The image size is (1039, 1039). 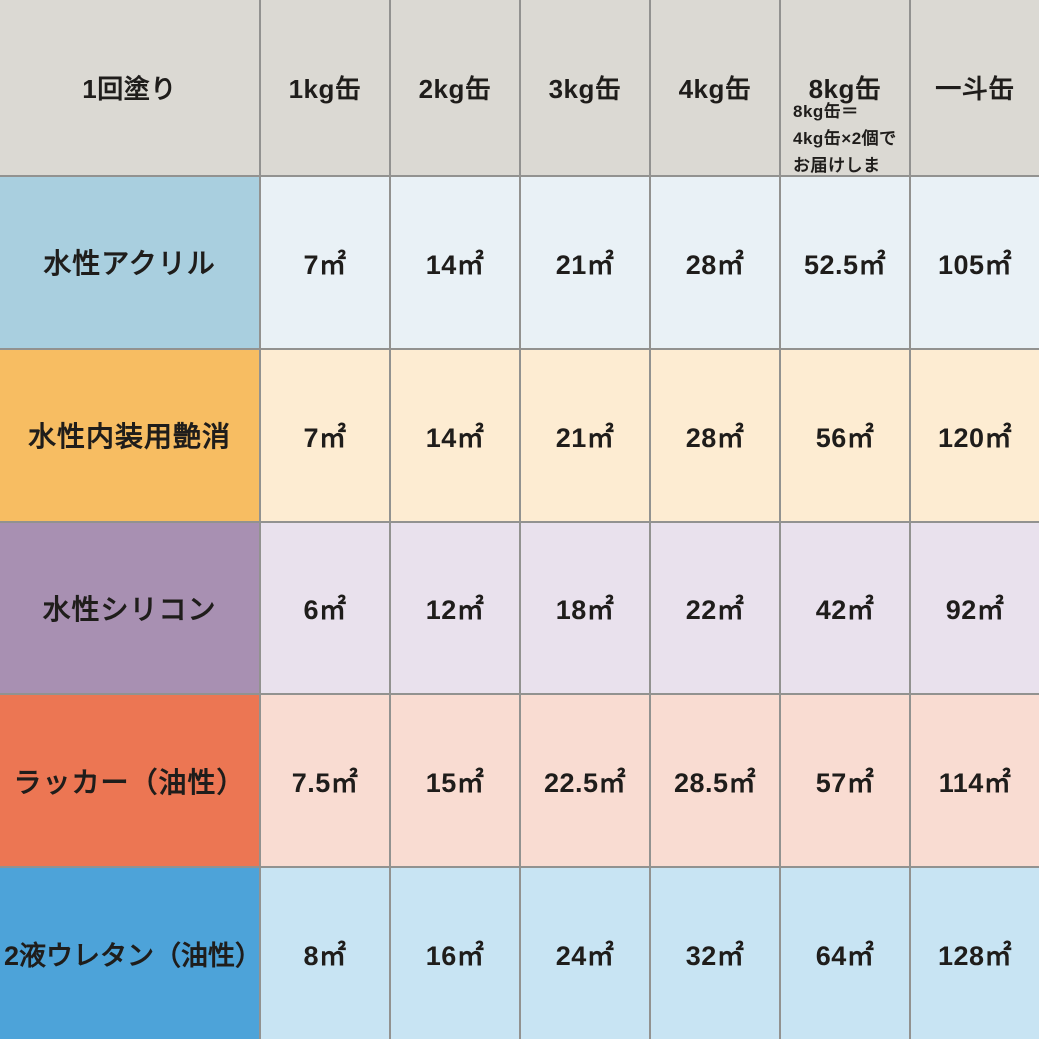 I want to click on coverage-value: 6㎡, so click(x=325, y=610).